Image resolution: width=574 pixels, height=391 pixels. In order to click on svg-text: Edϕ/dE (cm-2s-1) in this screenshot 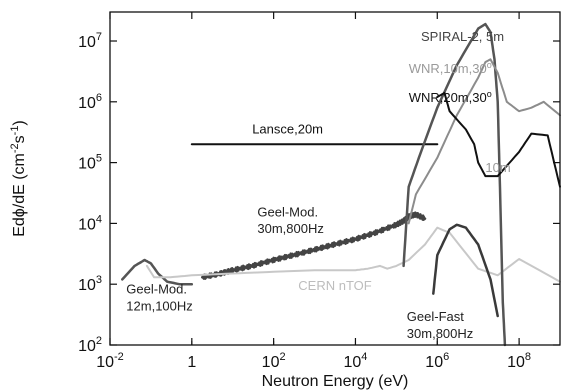, I will do `click(18, 178)`.